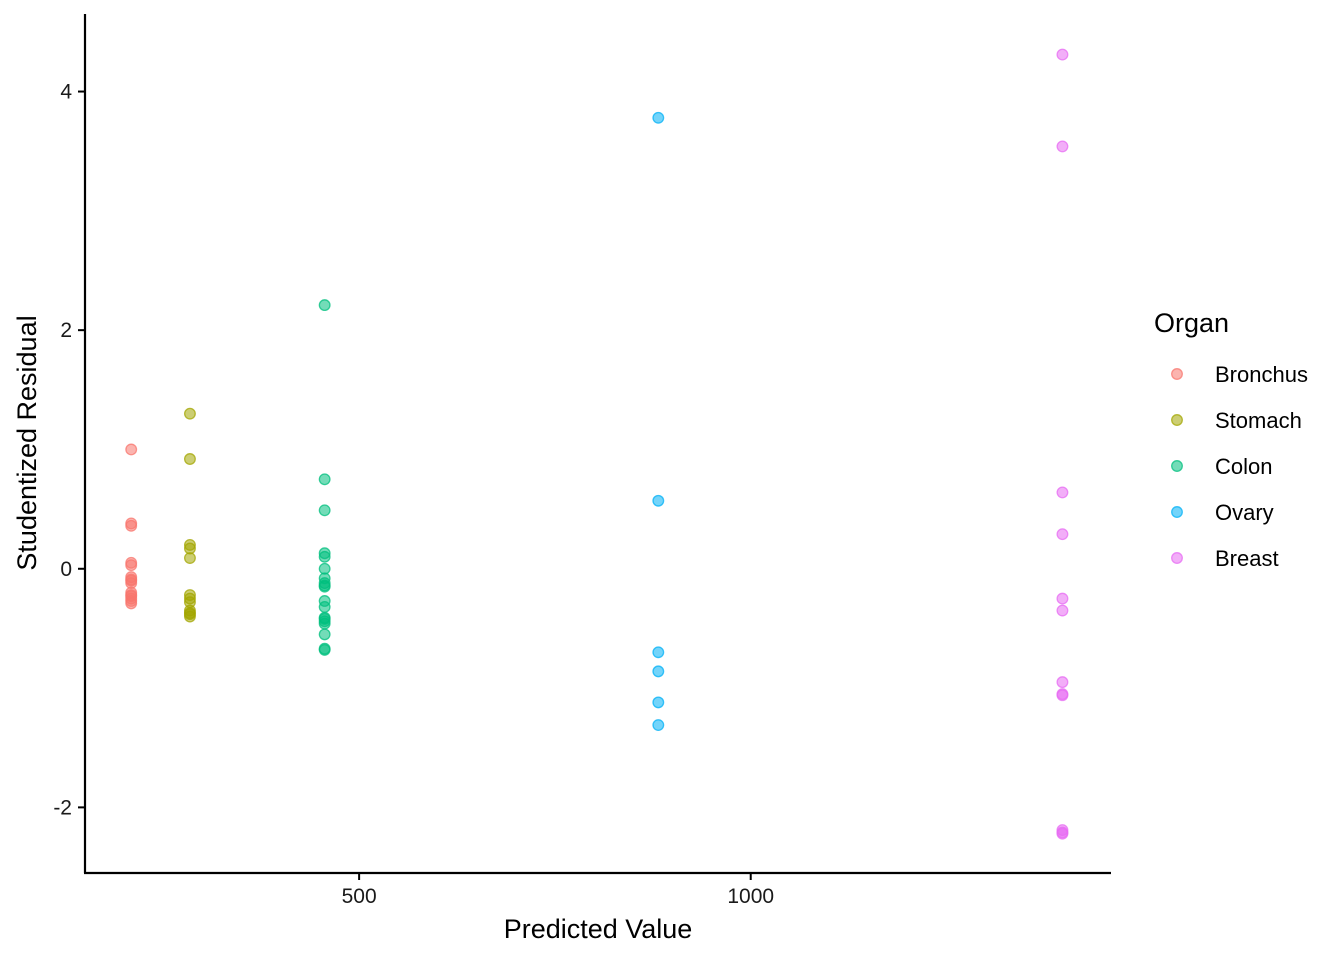 This screenshot has width=1344, height=965. What do you see at coordinates (66, 330) in the screenshot?
I see `y-tick-label: 2` at bounding box center [66, 330].